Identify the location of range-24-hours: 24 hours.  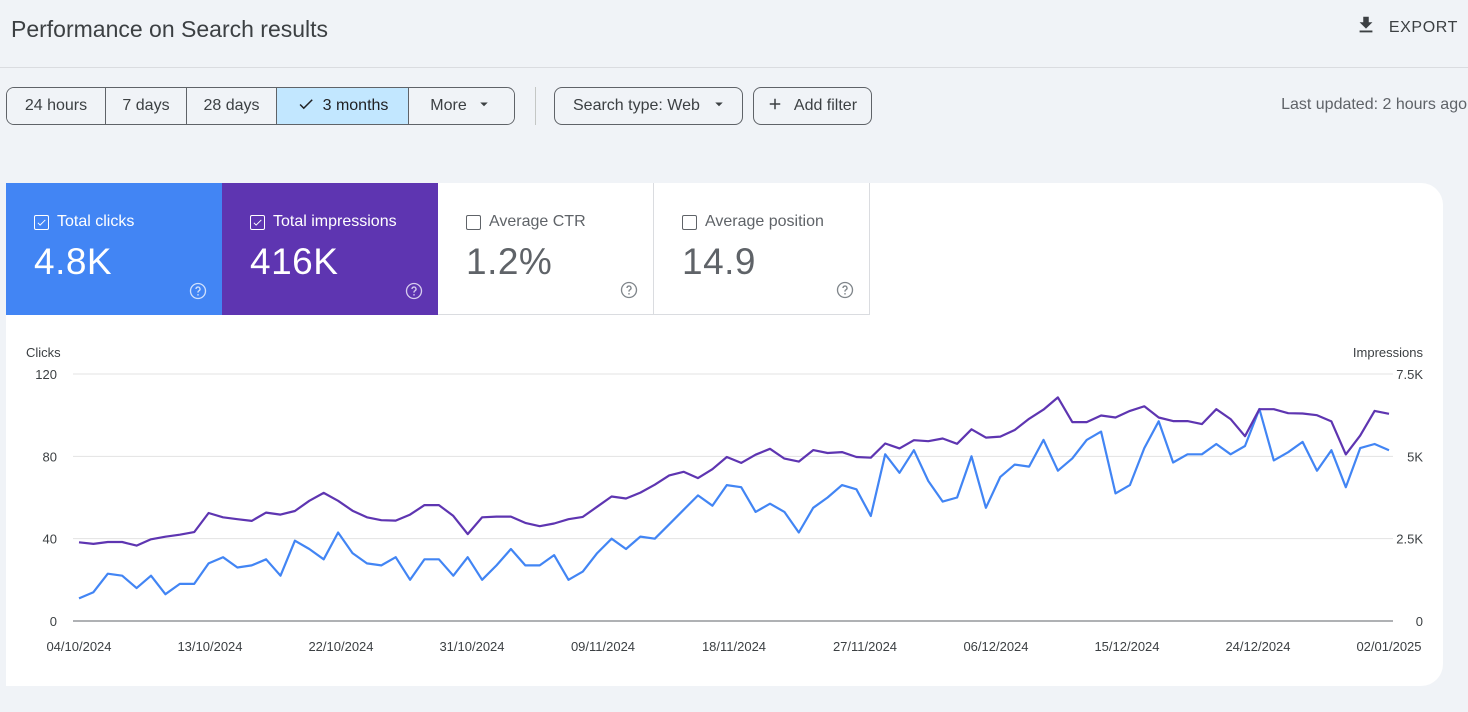
(56, 106).